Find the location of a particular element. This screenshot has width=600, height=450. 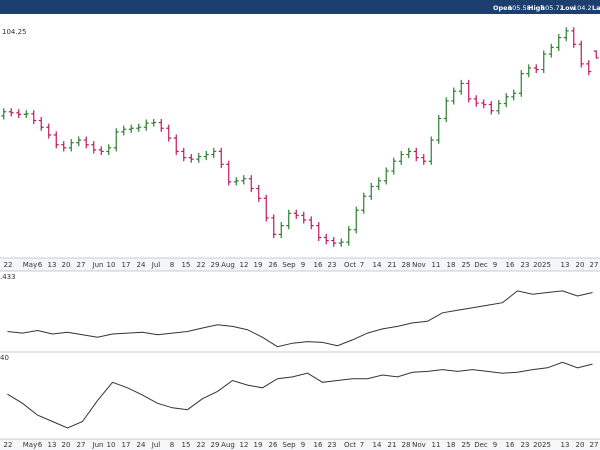

last-price-label: 104.25 is located at coordinates (14, 32).